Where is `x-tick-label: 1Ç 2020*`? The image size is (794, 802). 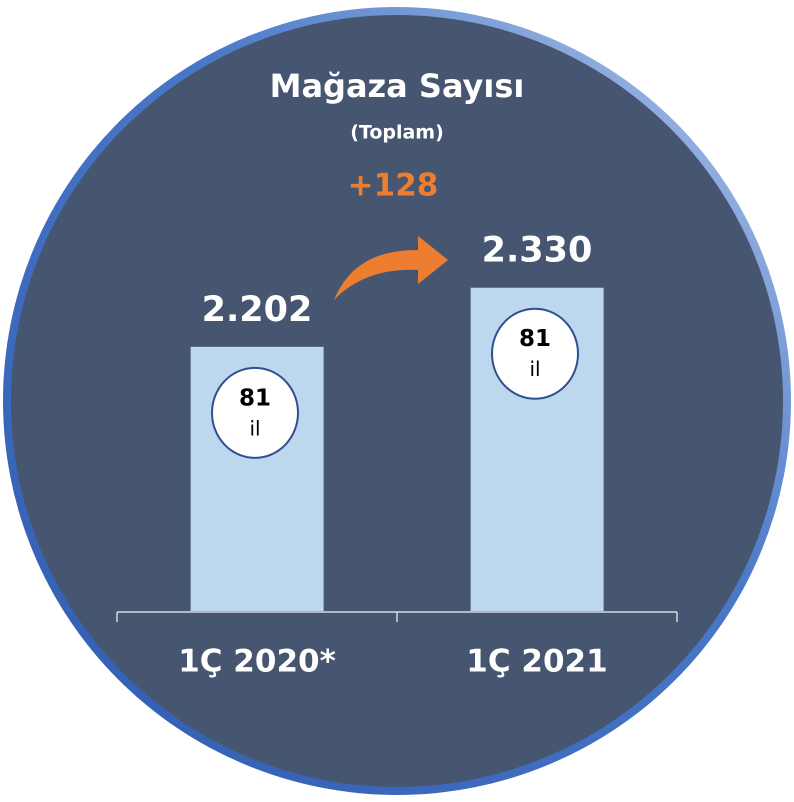
x-tick-label: 1Ç 2020* is located at coordinates (257, 662).